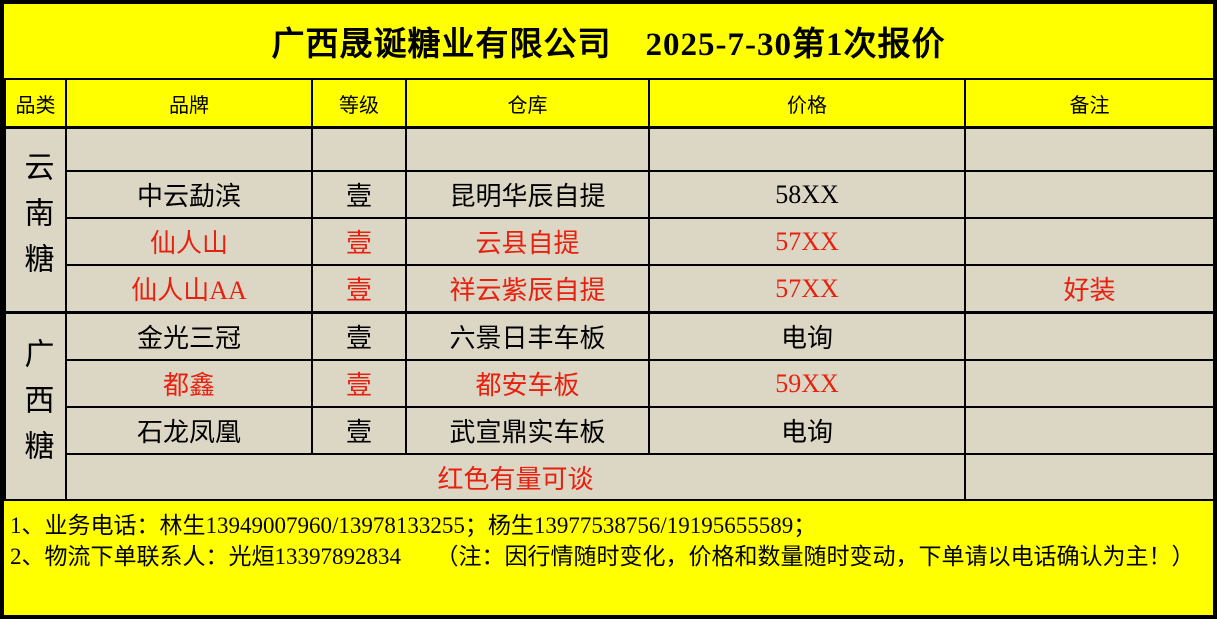  I want to click on header-cell-warehouse: 仓库, so click(527, 103).